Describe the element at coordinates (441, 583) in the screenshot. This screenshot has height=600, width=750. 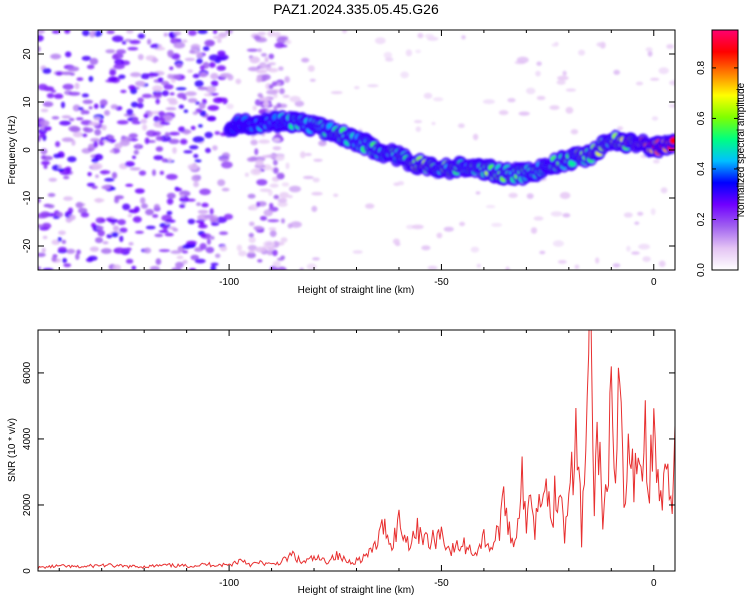
I see `snr-x-tick-label: -50` at that location.